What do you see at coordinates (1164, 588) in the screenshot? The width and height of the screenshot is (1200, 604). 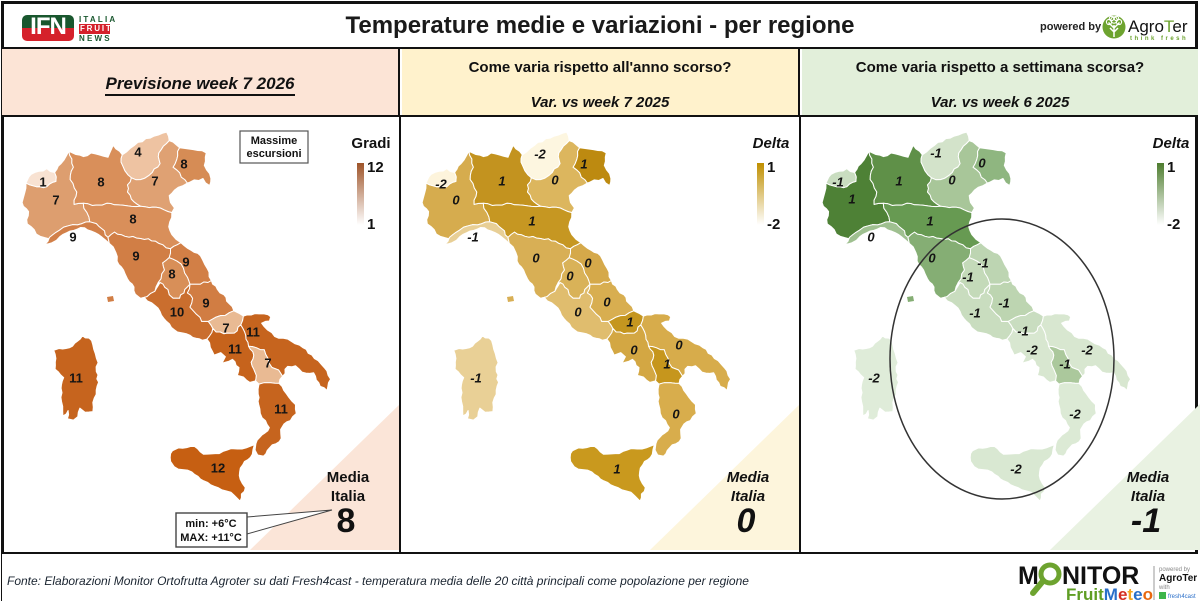 I see `svg-text: with` at bounding box center [1164, 588].